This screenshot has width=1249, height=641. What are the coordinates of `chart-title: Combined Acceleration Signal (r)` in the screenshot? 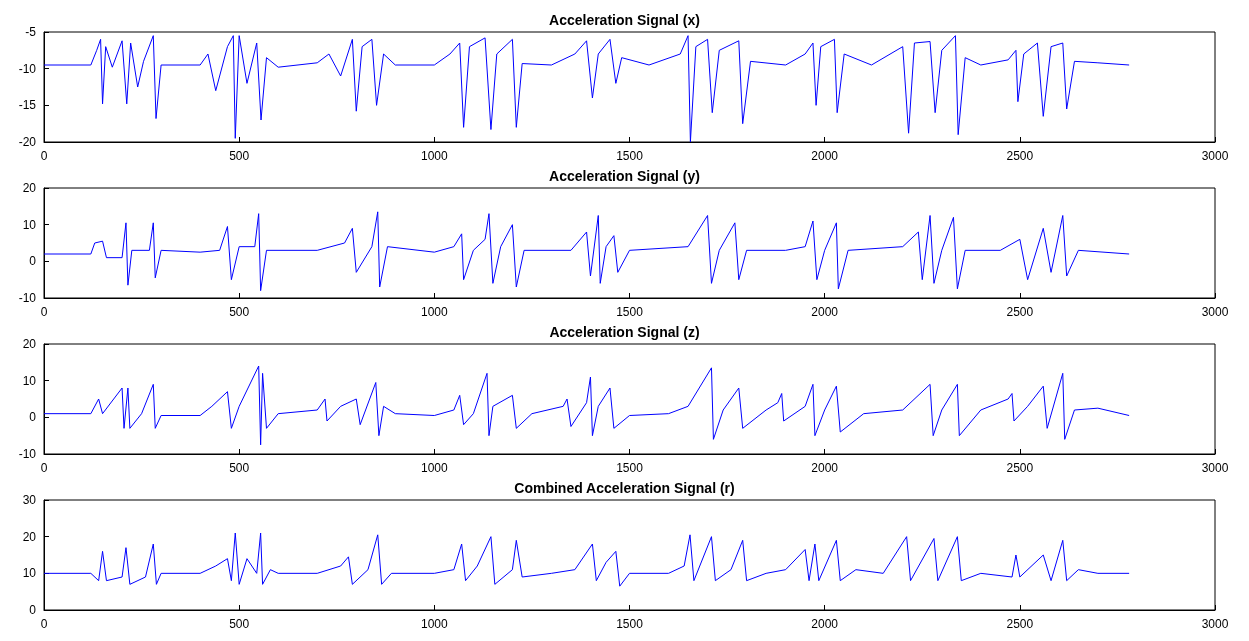 It's located at (624, 488).